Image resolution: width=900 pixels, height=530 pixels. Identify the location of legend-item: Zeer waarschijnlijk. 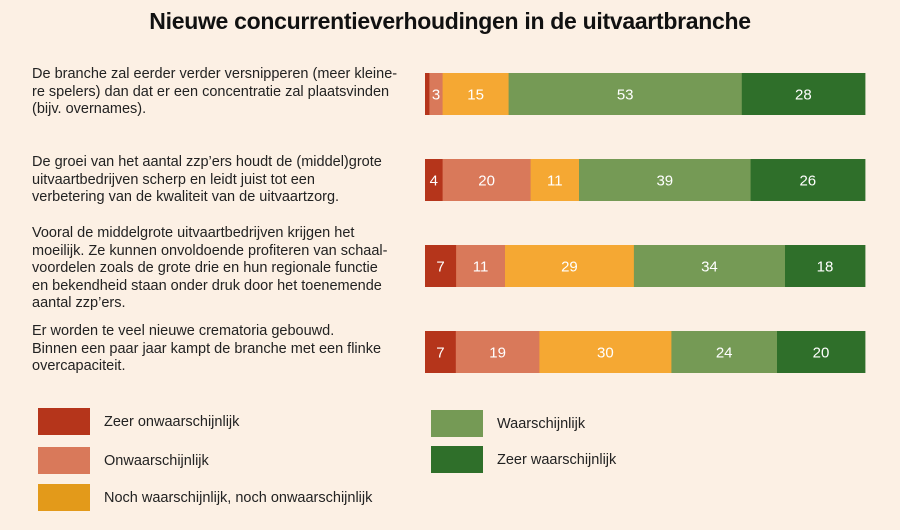
(523, 459).